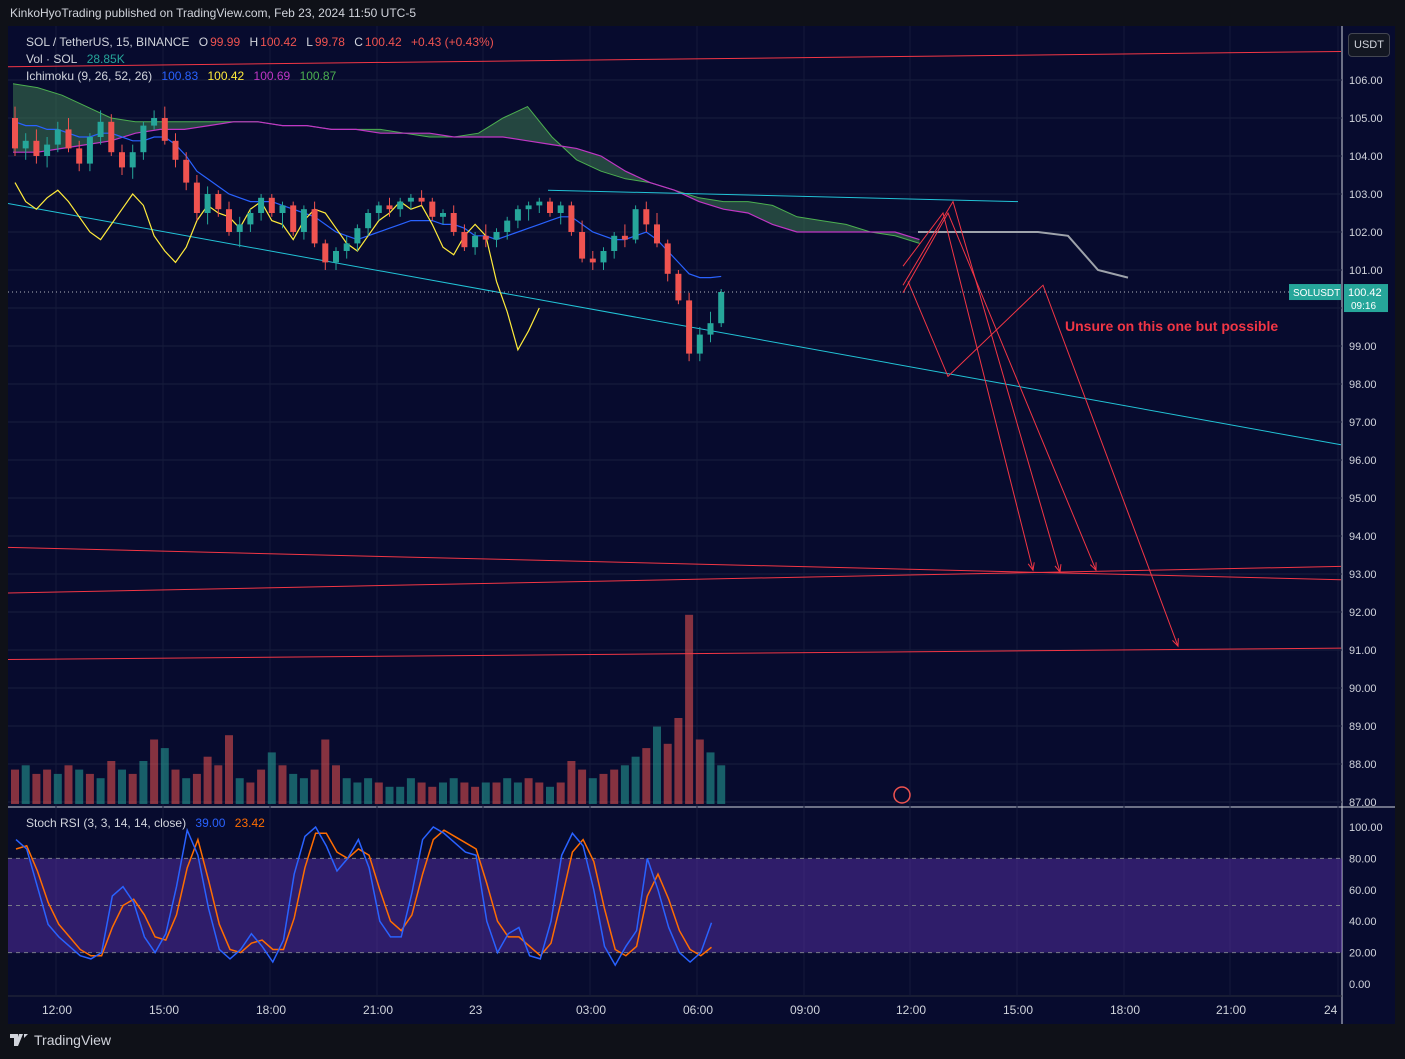  What do you see at coordinates (476, 1010) in the screenshot?
I see `x-tick-label: 23` at bounding box center [476, 1010].